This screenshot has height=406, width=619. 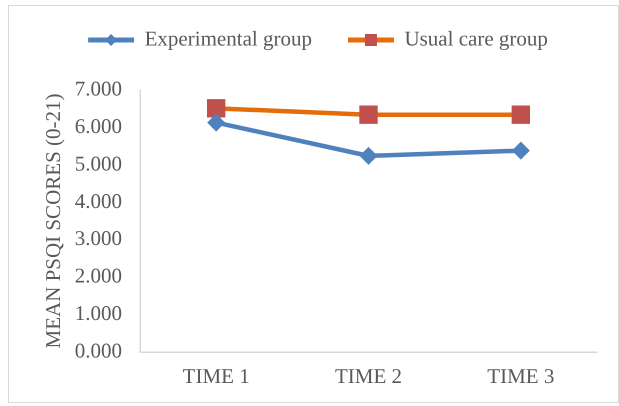 I want to click on x-tick-label: TIME 3, so click(x=520, y=376).